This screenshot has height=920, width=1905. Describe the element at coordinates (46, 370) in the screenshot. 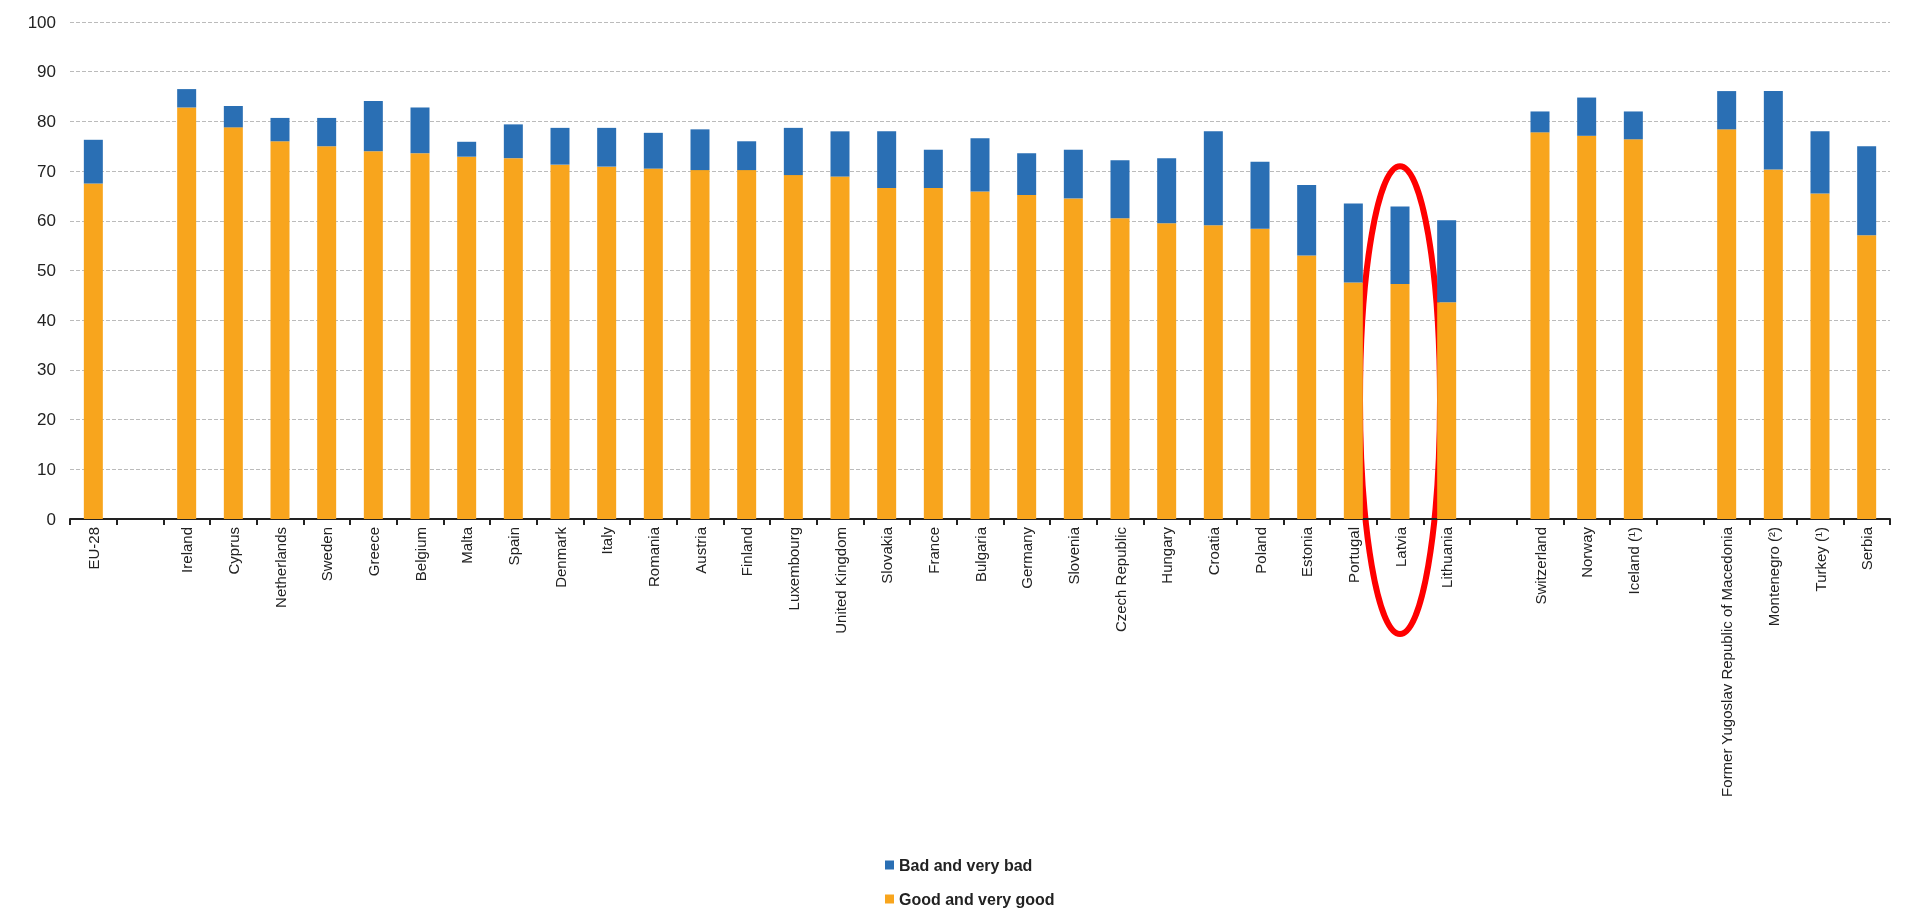

I see `y-tick-label: 30` at that location.